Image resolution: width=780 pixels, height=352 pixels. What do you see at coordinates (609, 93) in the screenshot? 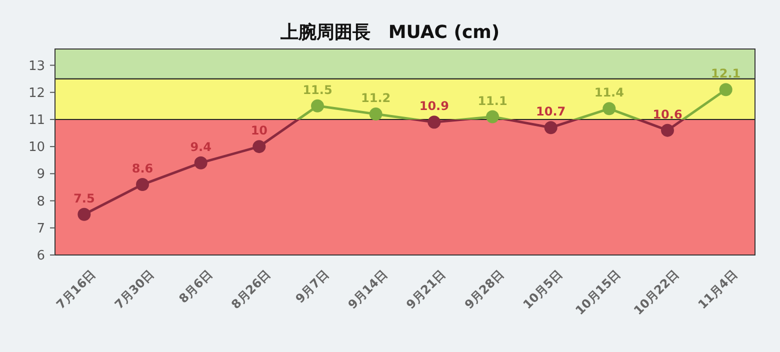
I see `data-label: 11.4` at bounding box center [609, 93].